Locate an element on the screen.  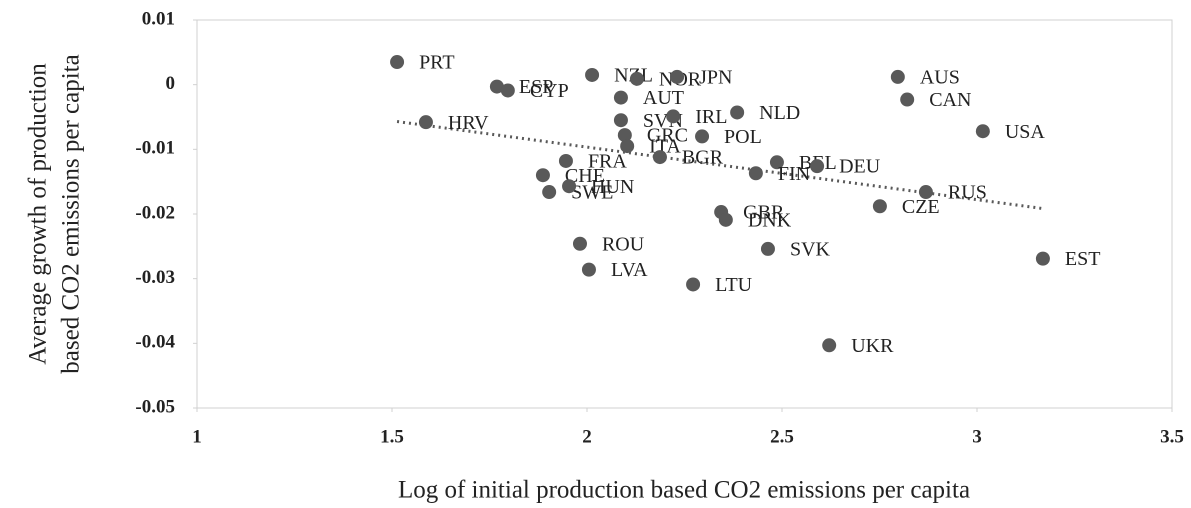
point-label: BGR is located at coordinates (703, 158).